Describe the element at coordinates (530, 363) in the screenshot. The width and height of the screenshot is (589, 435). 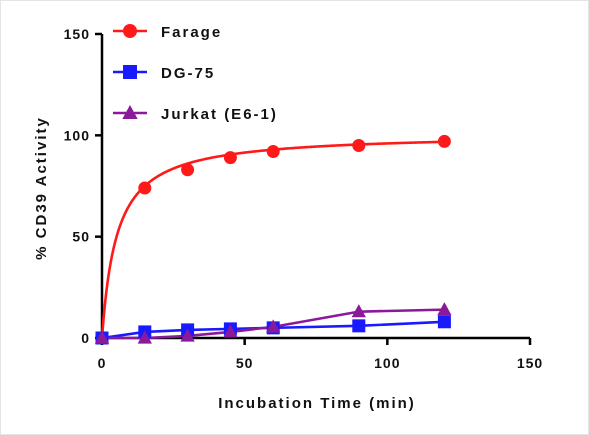
I see `x-tick-label: 150` at that location.